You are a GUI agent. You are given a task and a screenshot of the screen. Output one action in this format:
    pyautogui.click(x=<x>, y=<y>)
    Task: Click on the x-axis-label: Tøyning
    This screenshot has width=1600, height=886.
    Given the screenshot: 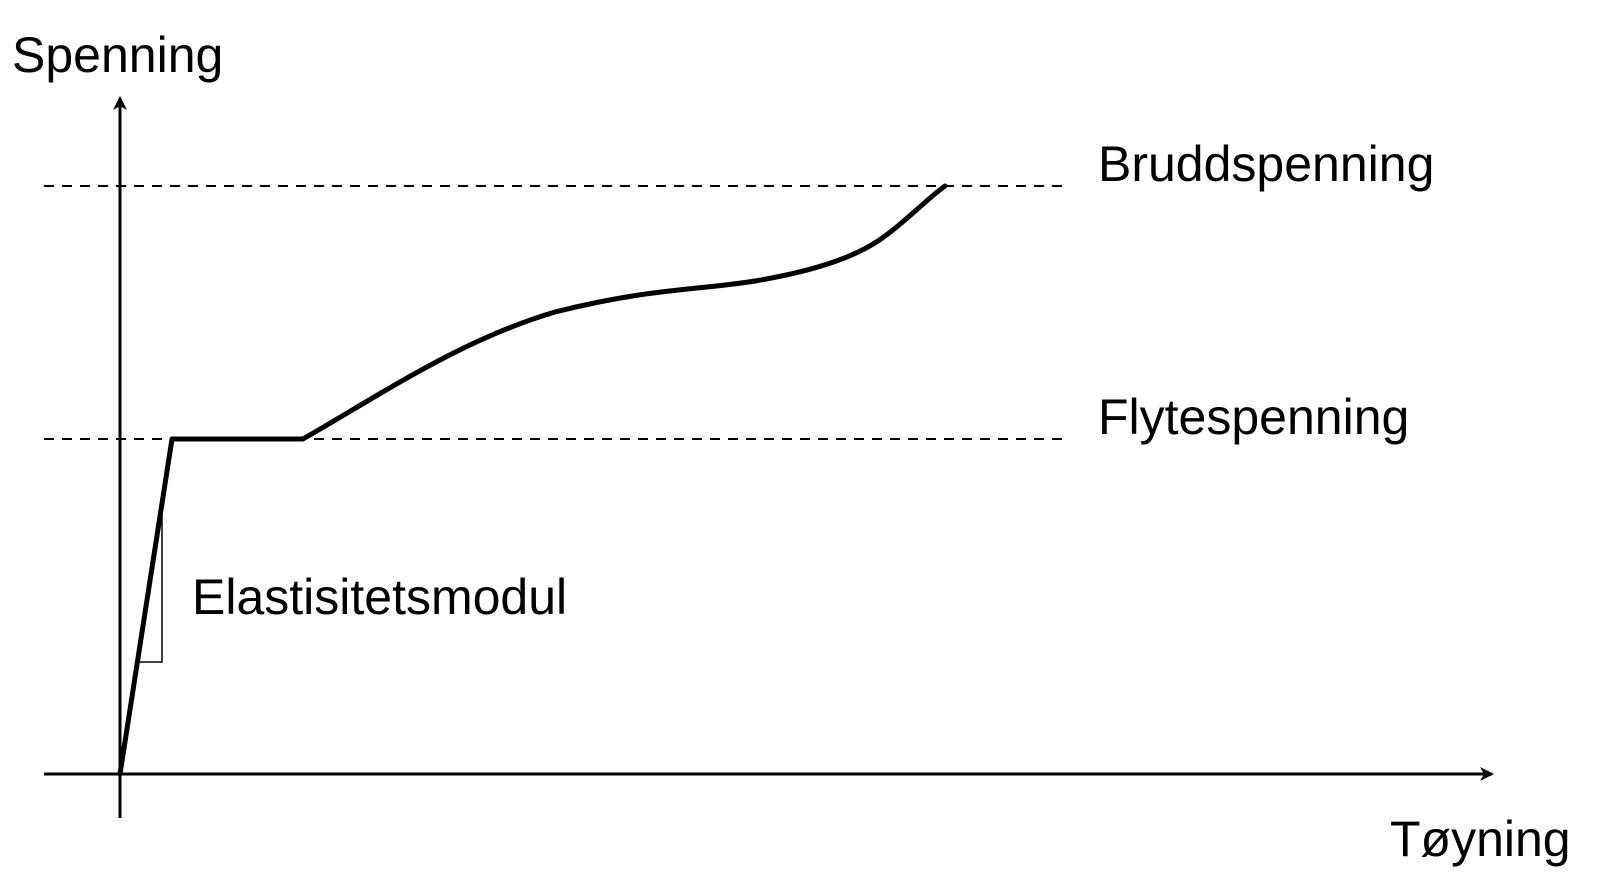 What is the action you would take?
    pyautogui.click(x=1480, y=839)
    